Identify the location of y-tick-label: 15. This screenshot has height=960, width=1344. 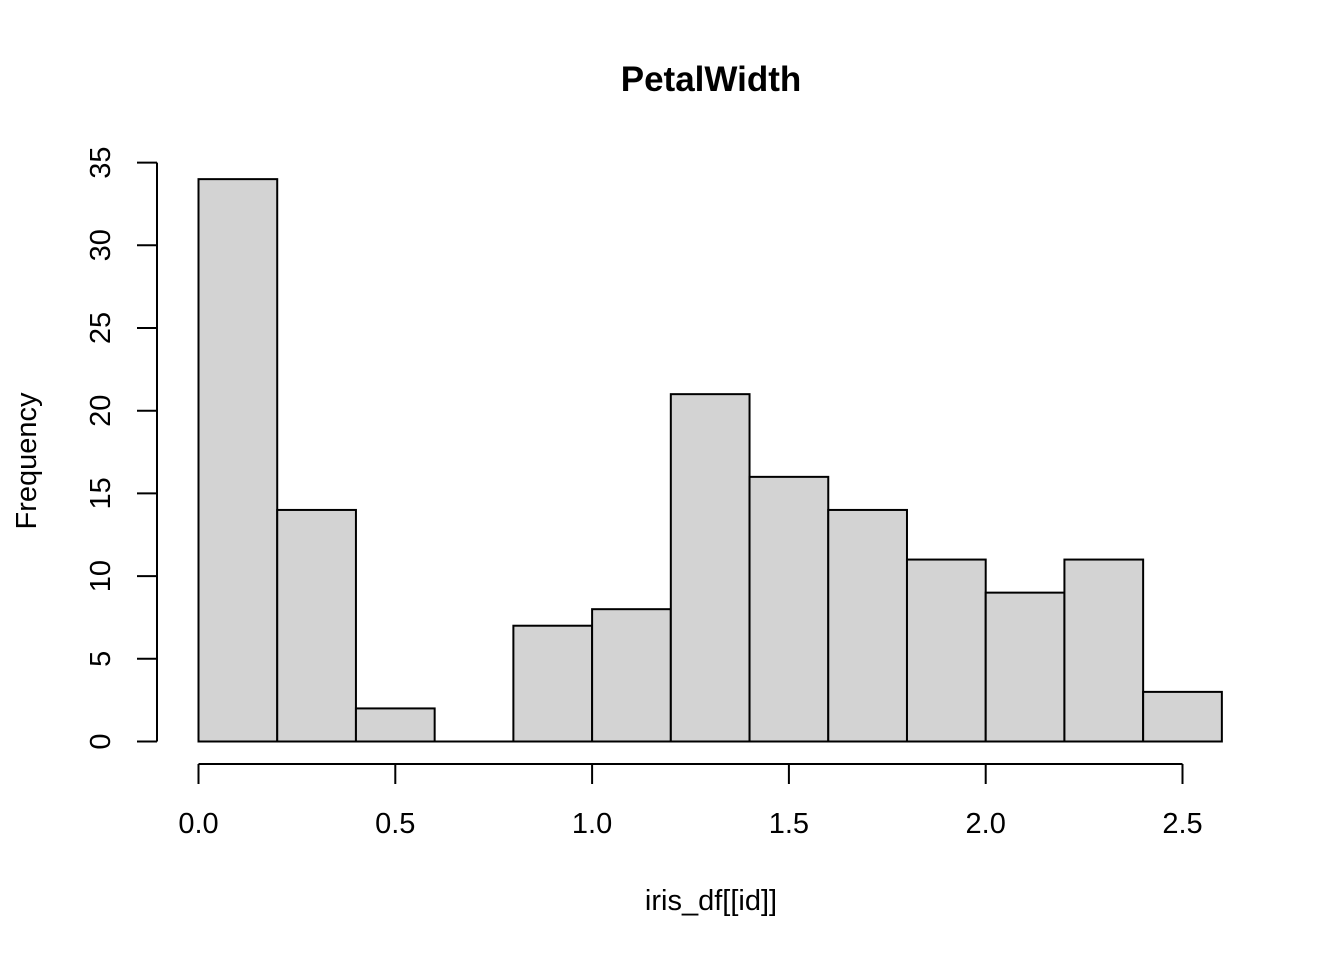
(101, 493).